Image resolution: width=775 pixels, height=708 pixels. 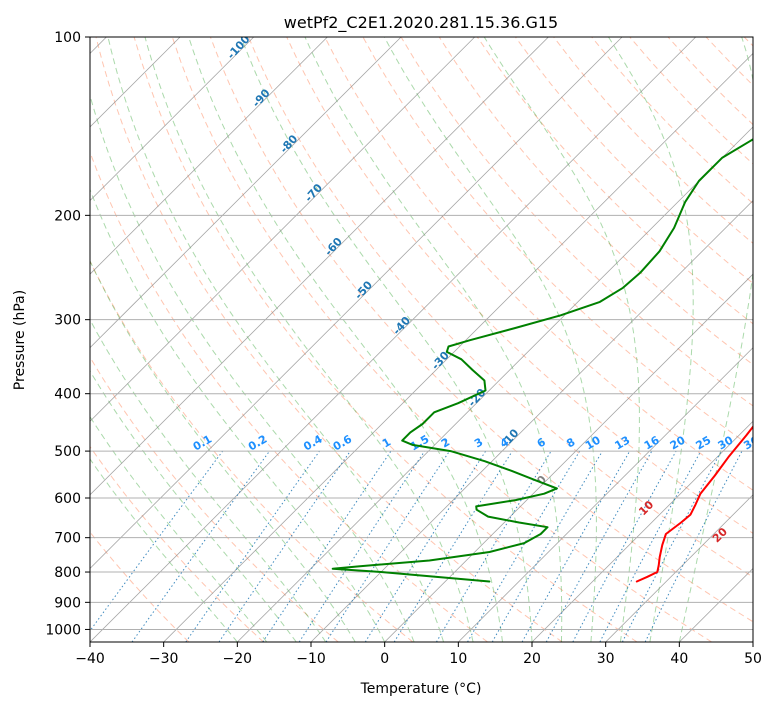 I want to click on x-tick-label: 10, so click(x=458, y=659).